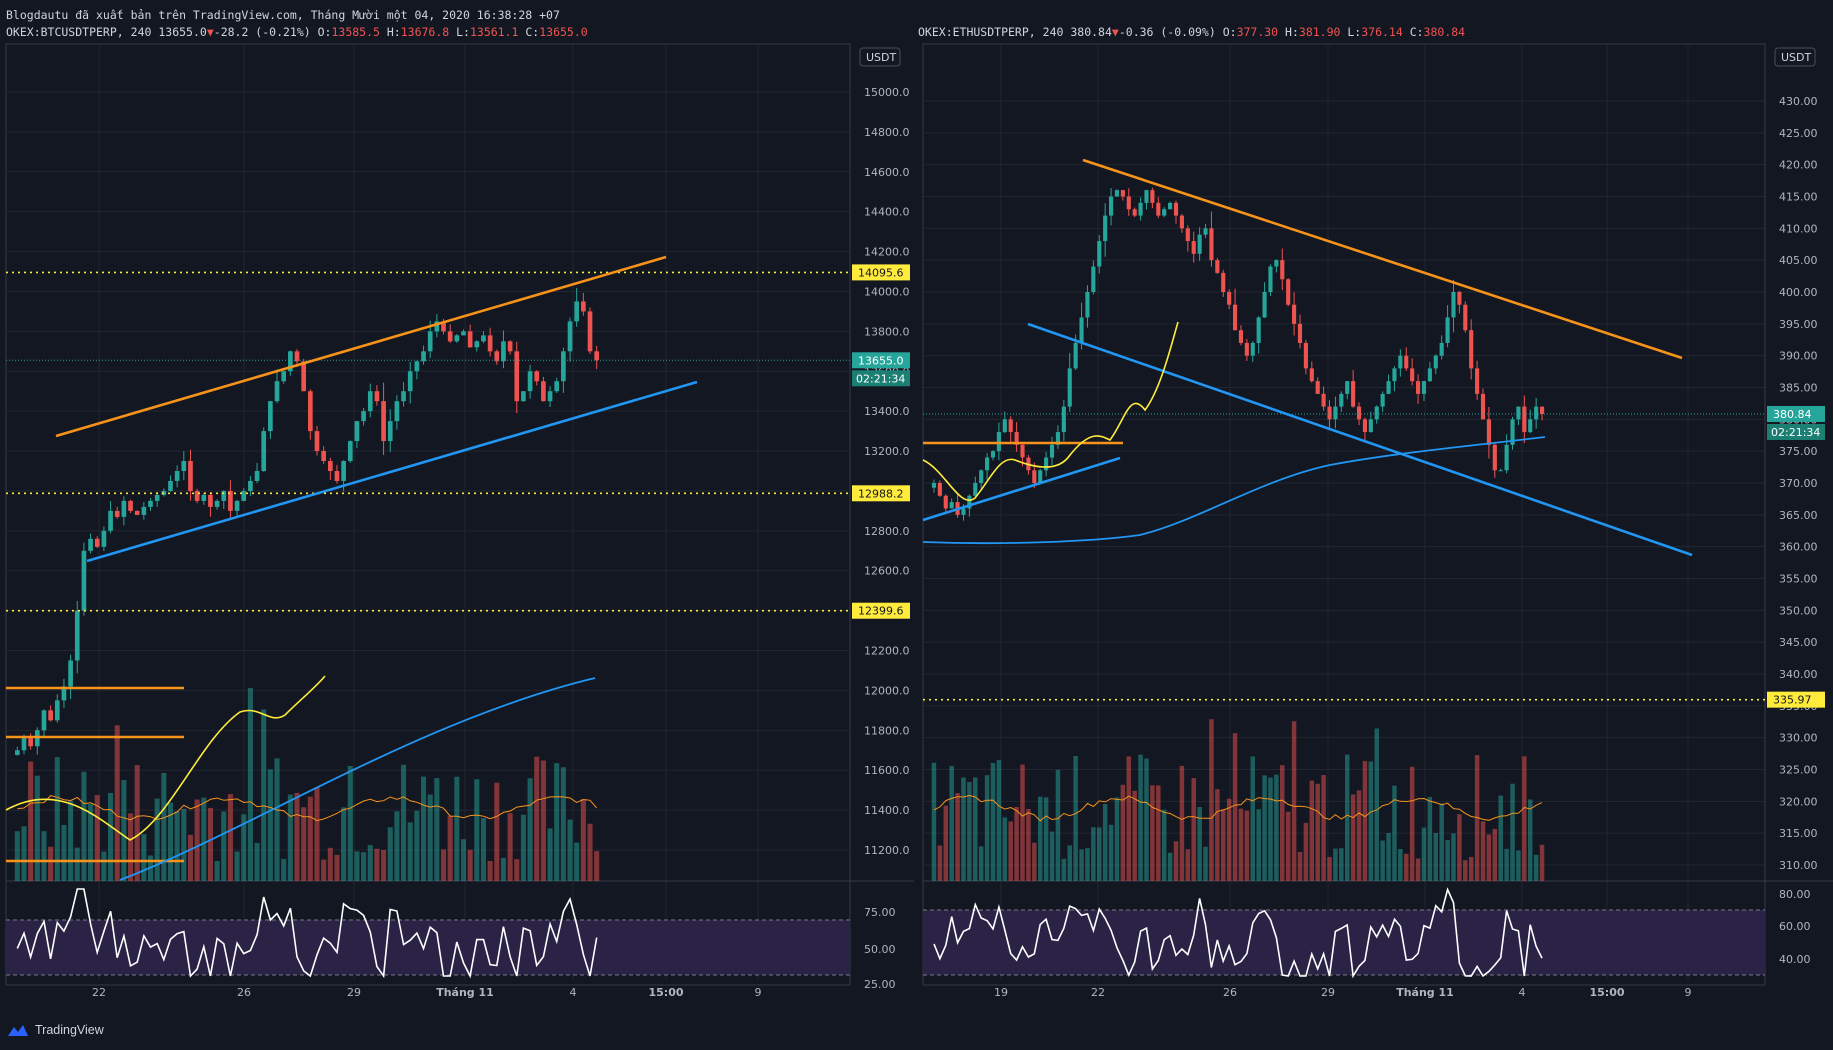 This screenshot has width=1833, height=1050. What do you see at coordinates (1798, 133) in the screenshot?
I see `price-tick-label: 425.00` at bounding box center [1798, 133].